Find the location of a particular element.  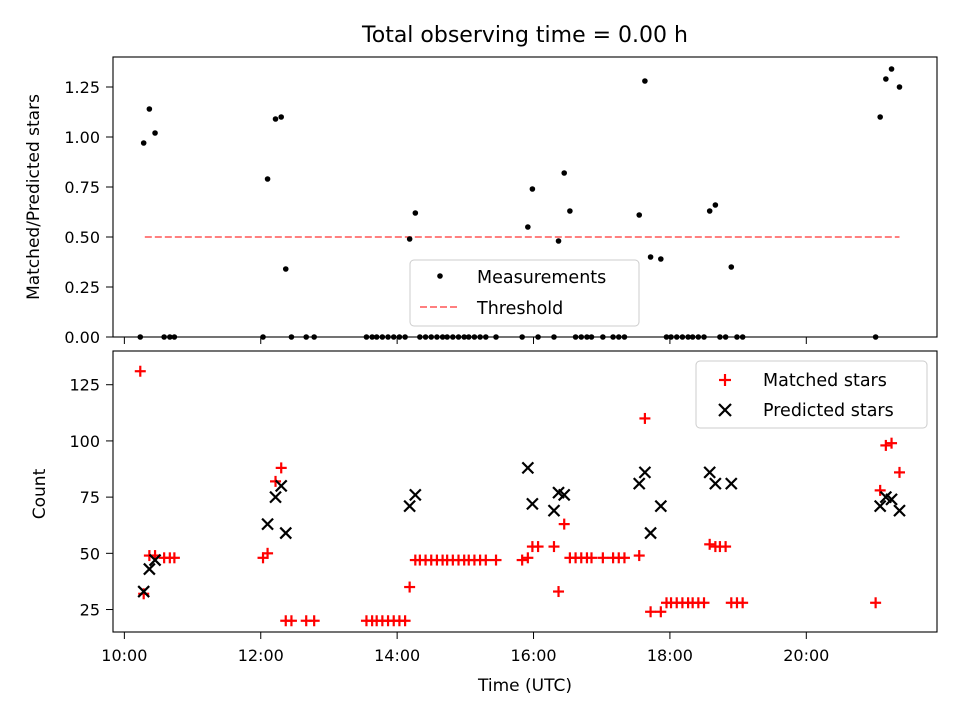

xtick-label: 12:00 is located at coordinates (261, 655).